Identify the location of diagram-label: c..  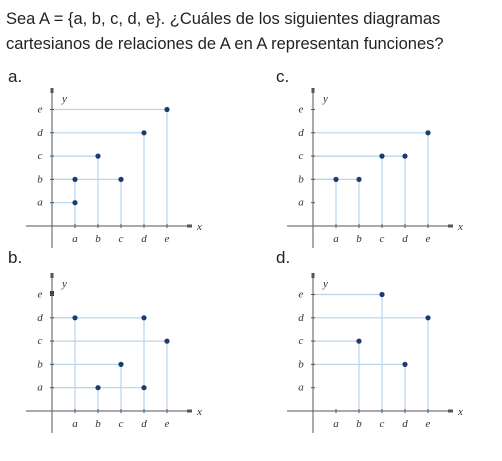
(282, 76).